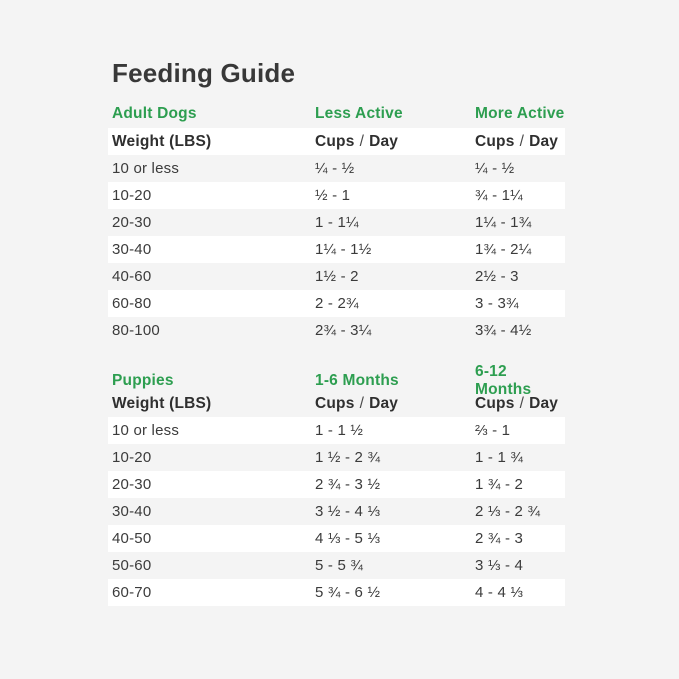 The width and height of the screenshot is (679, 679). I want to click on six-twelve-months-cell: 2 ⅓ - 2 ¾, so click(508, 511).